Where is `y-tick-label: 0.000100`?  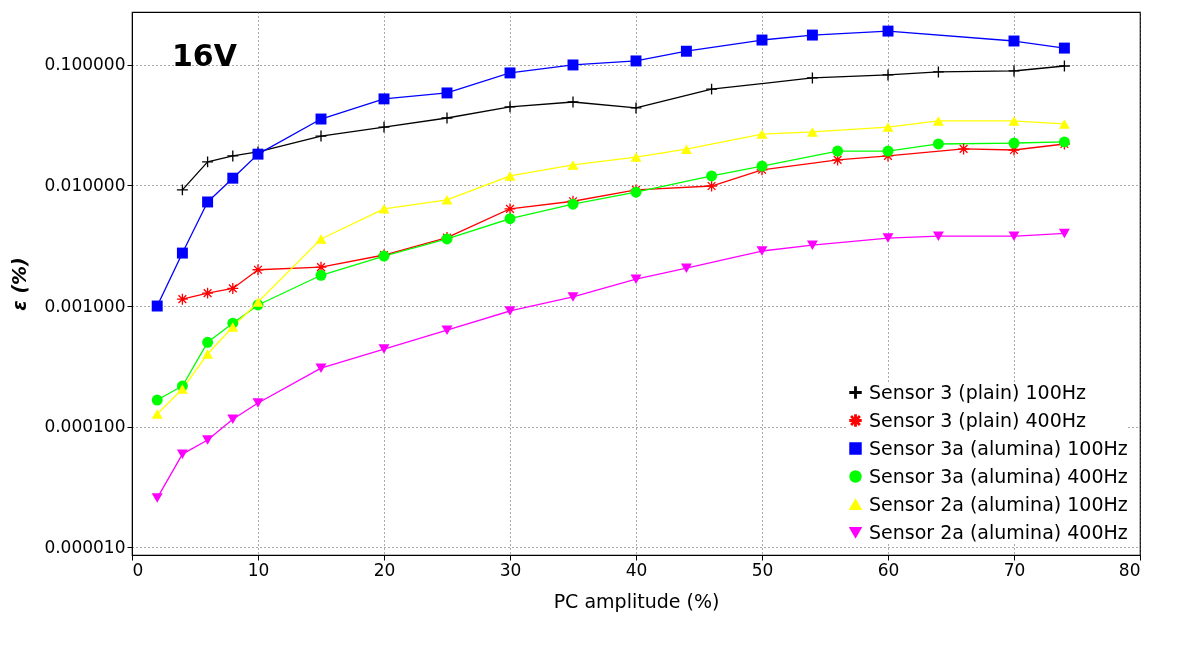 y-tick-label: 0.000100 is located at coordinates (85, 426).